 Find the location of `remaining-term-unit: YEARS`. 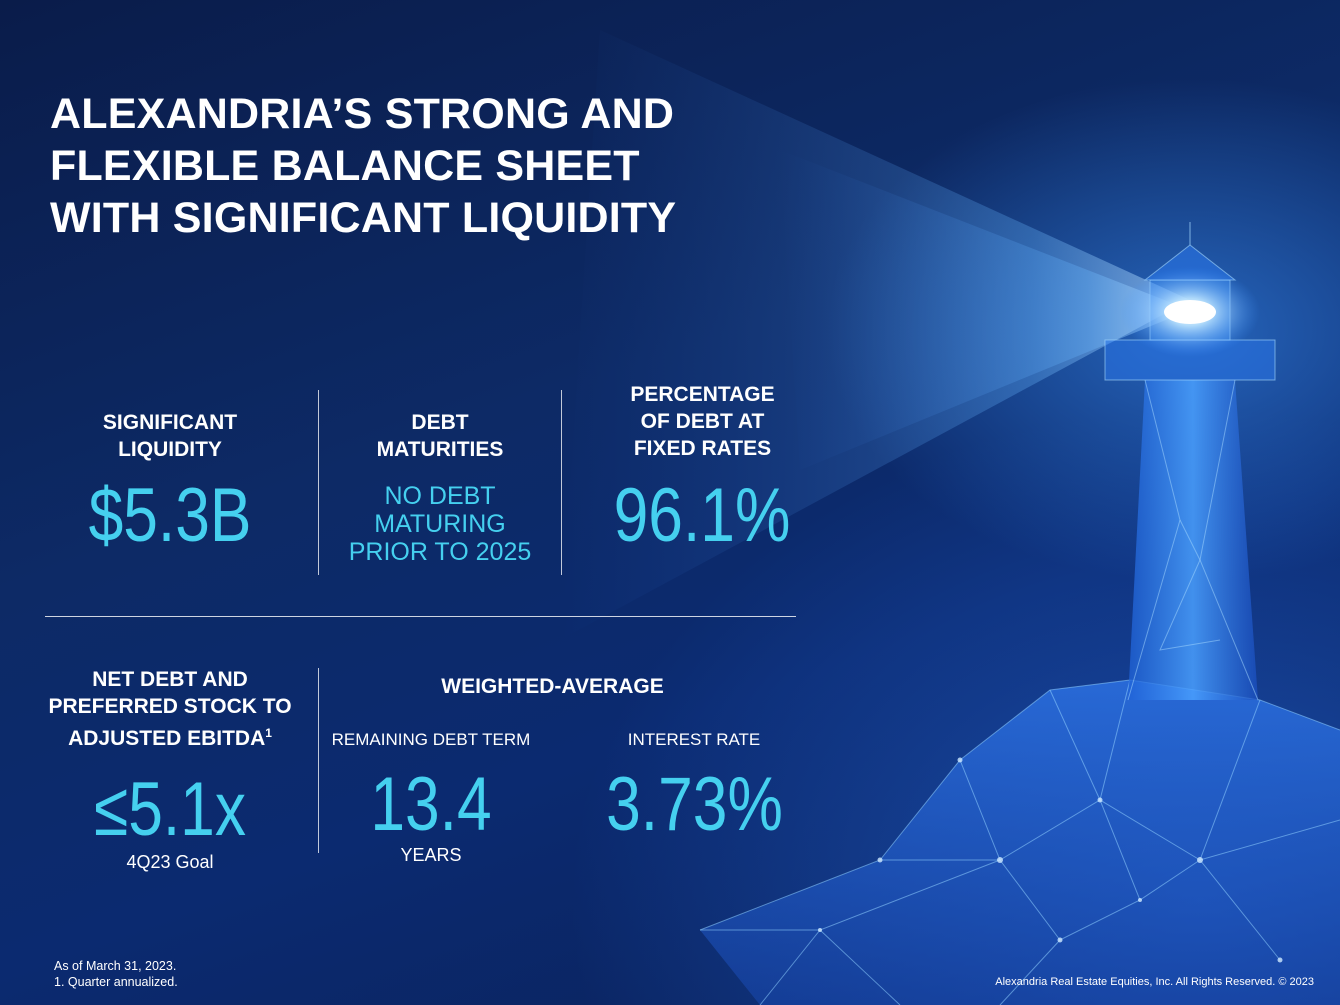

remaining-term-unit: YEARS is located at coordinates (431, 855).